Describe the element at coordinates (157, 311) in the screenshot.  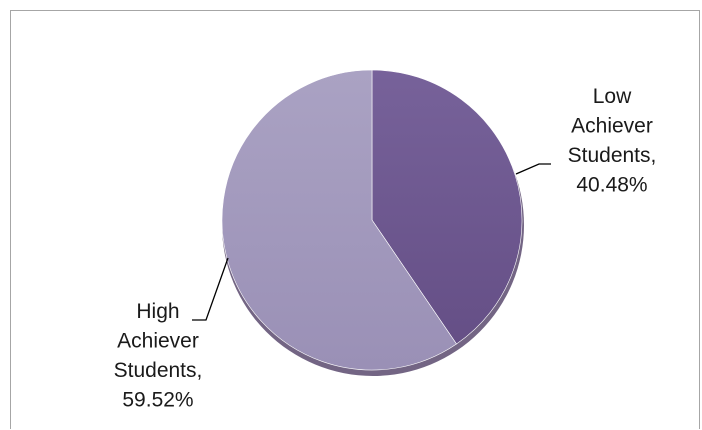
I see `data-label-line: High` at that location.